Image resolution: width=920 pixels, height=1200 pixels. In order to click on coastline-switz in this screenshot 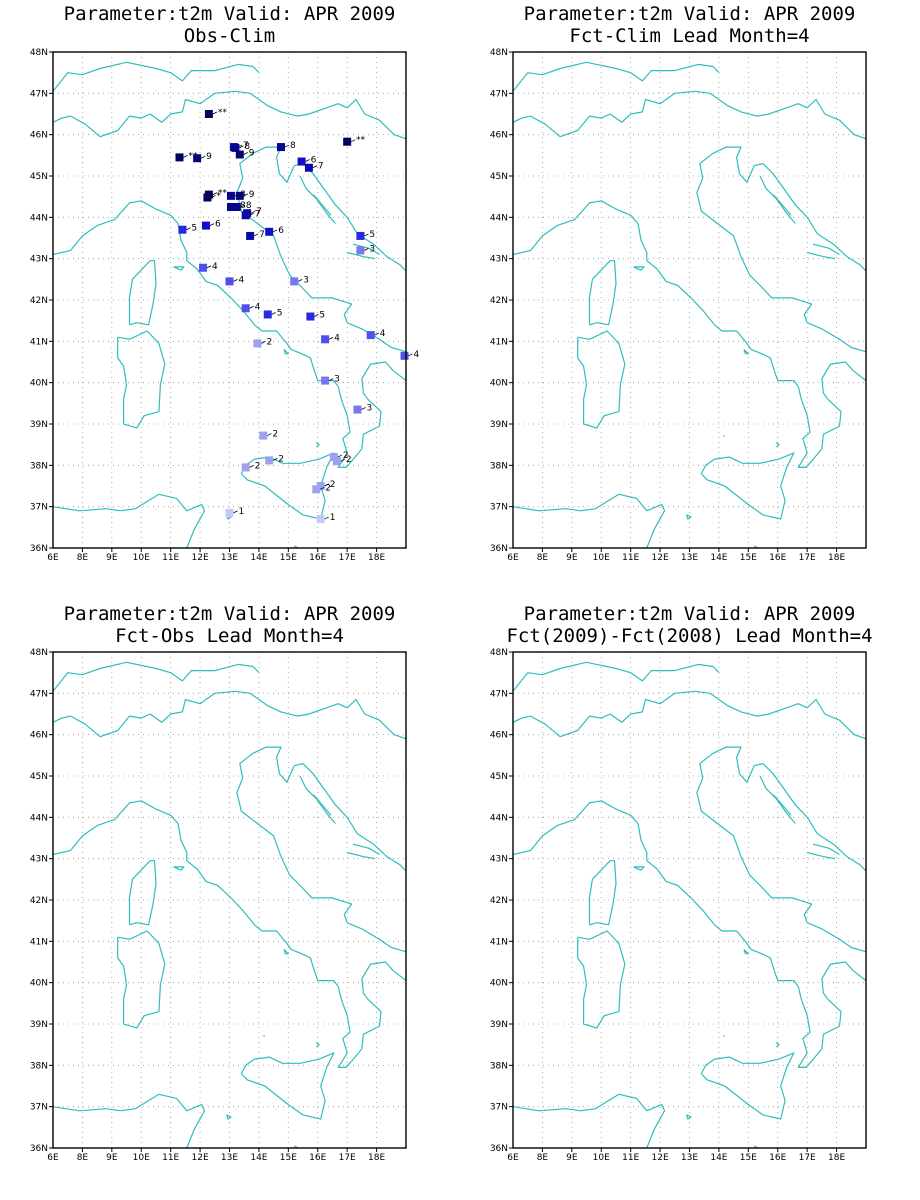, I will do `click(616, 676)`.